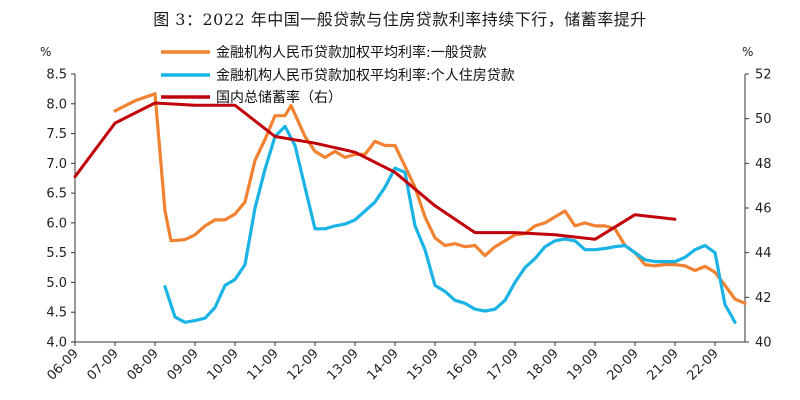  What do you see at coordinates (56, 164) in the screenshot?
I see `y-tick-label: 7.0` at bounding box center [56, 164].